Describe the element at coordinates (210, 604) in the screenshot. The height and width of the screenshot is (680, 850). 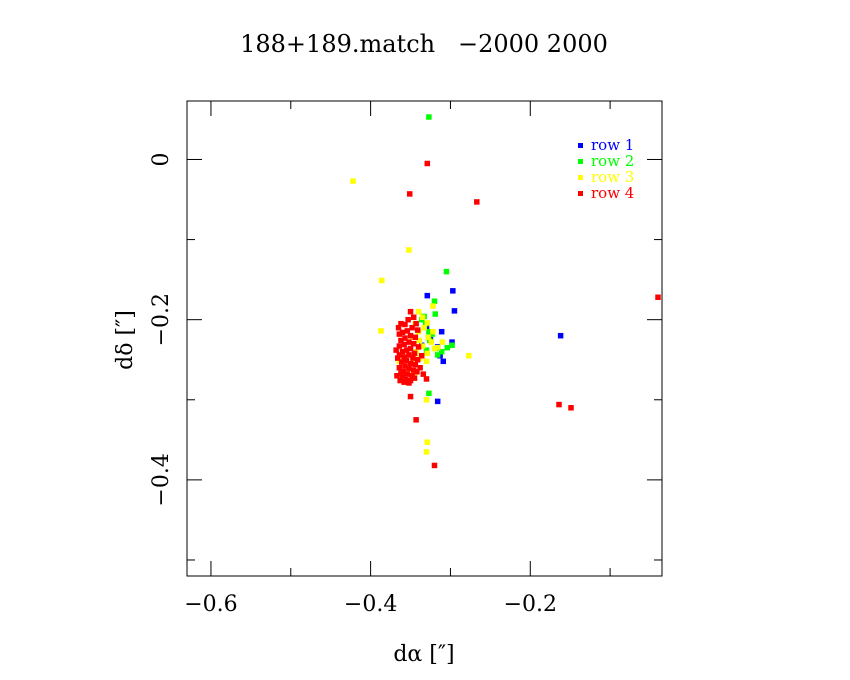
I see `x-tick-label: −0.6` at that location.